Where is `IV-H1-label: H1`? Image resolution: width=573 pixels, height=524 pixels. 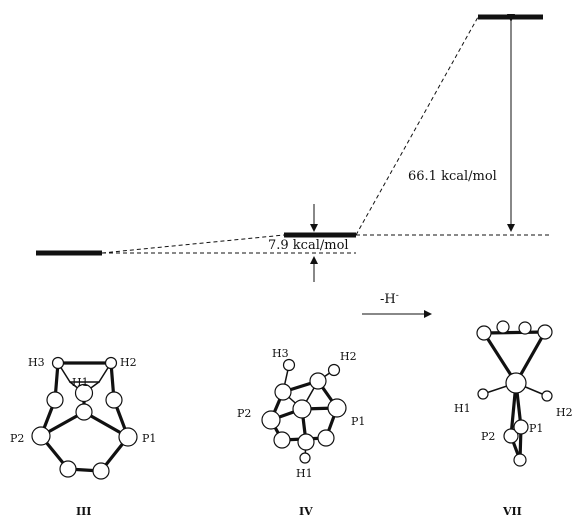
IV-H1-label: H1 is located at coordinates (304, 473).